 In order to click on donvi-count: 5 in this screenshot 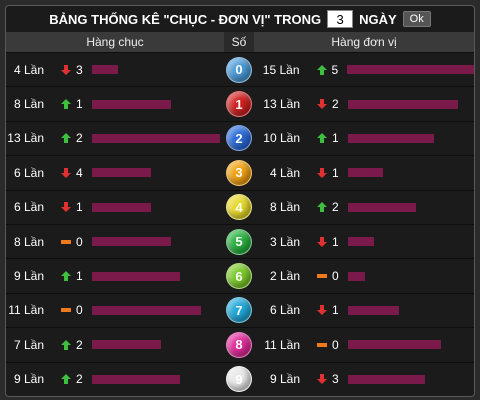, I will do `click(335, 69)`.